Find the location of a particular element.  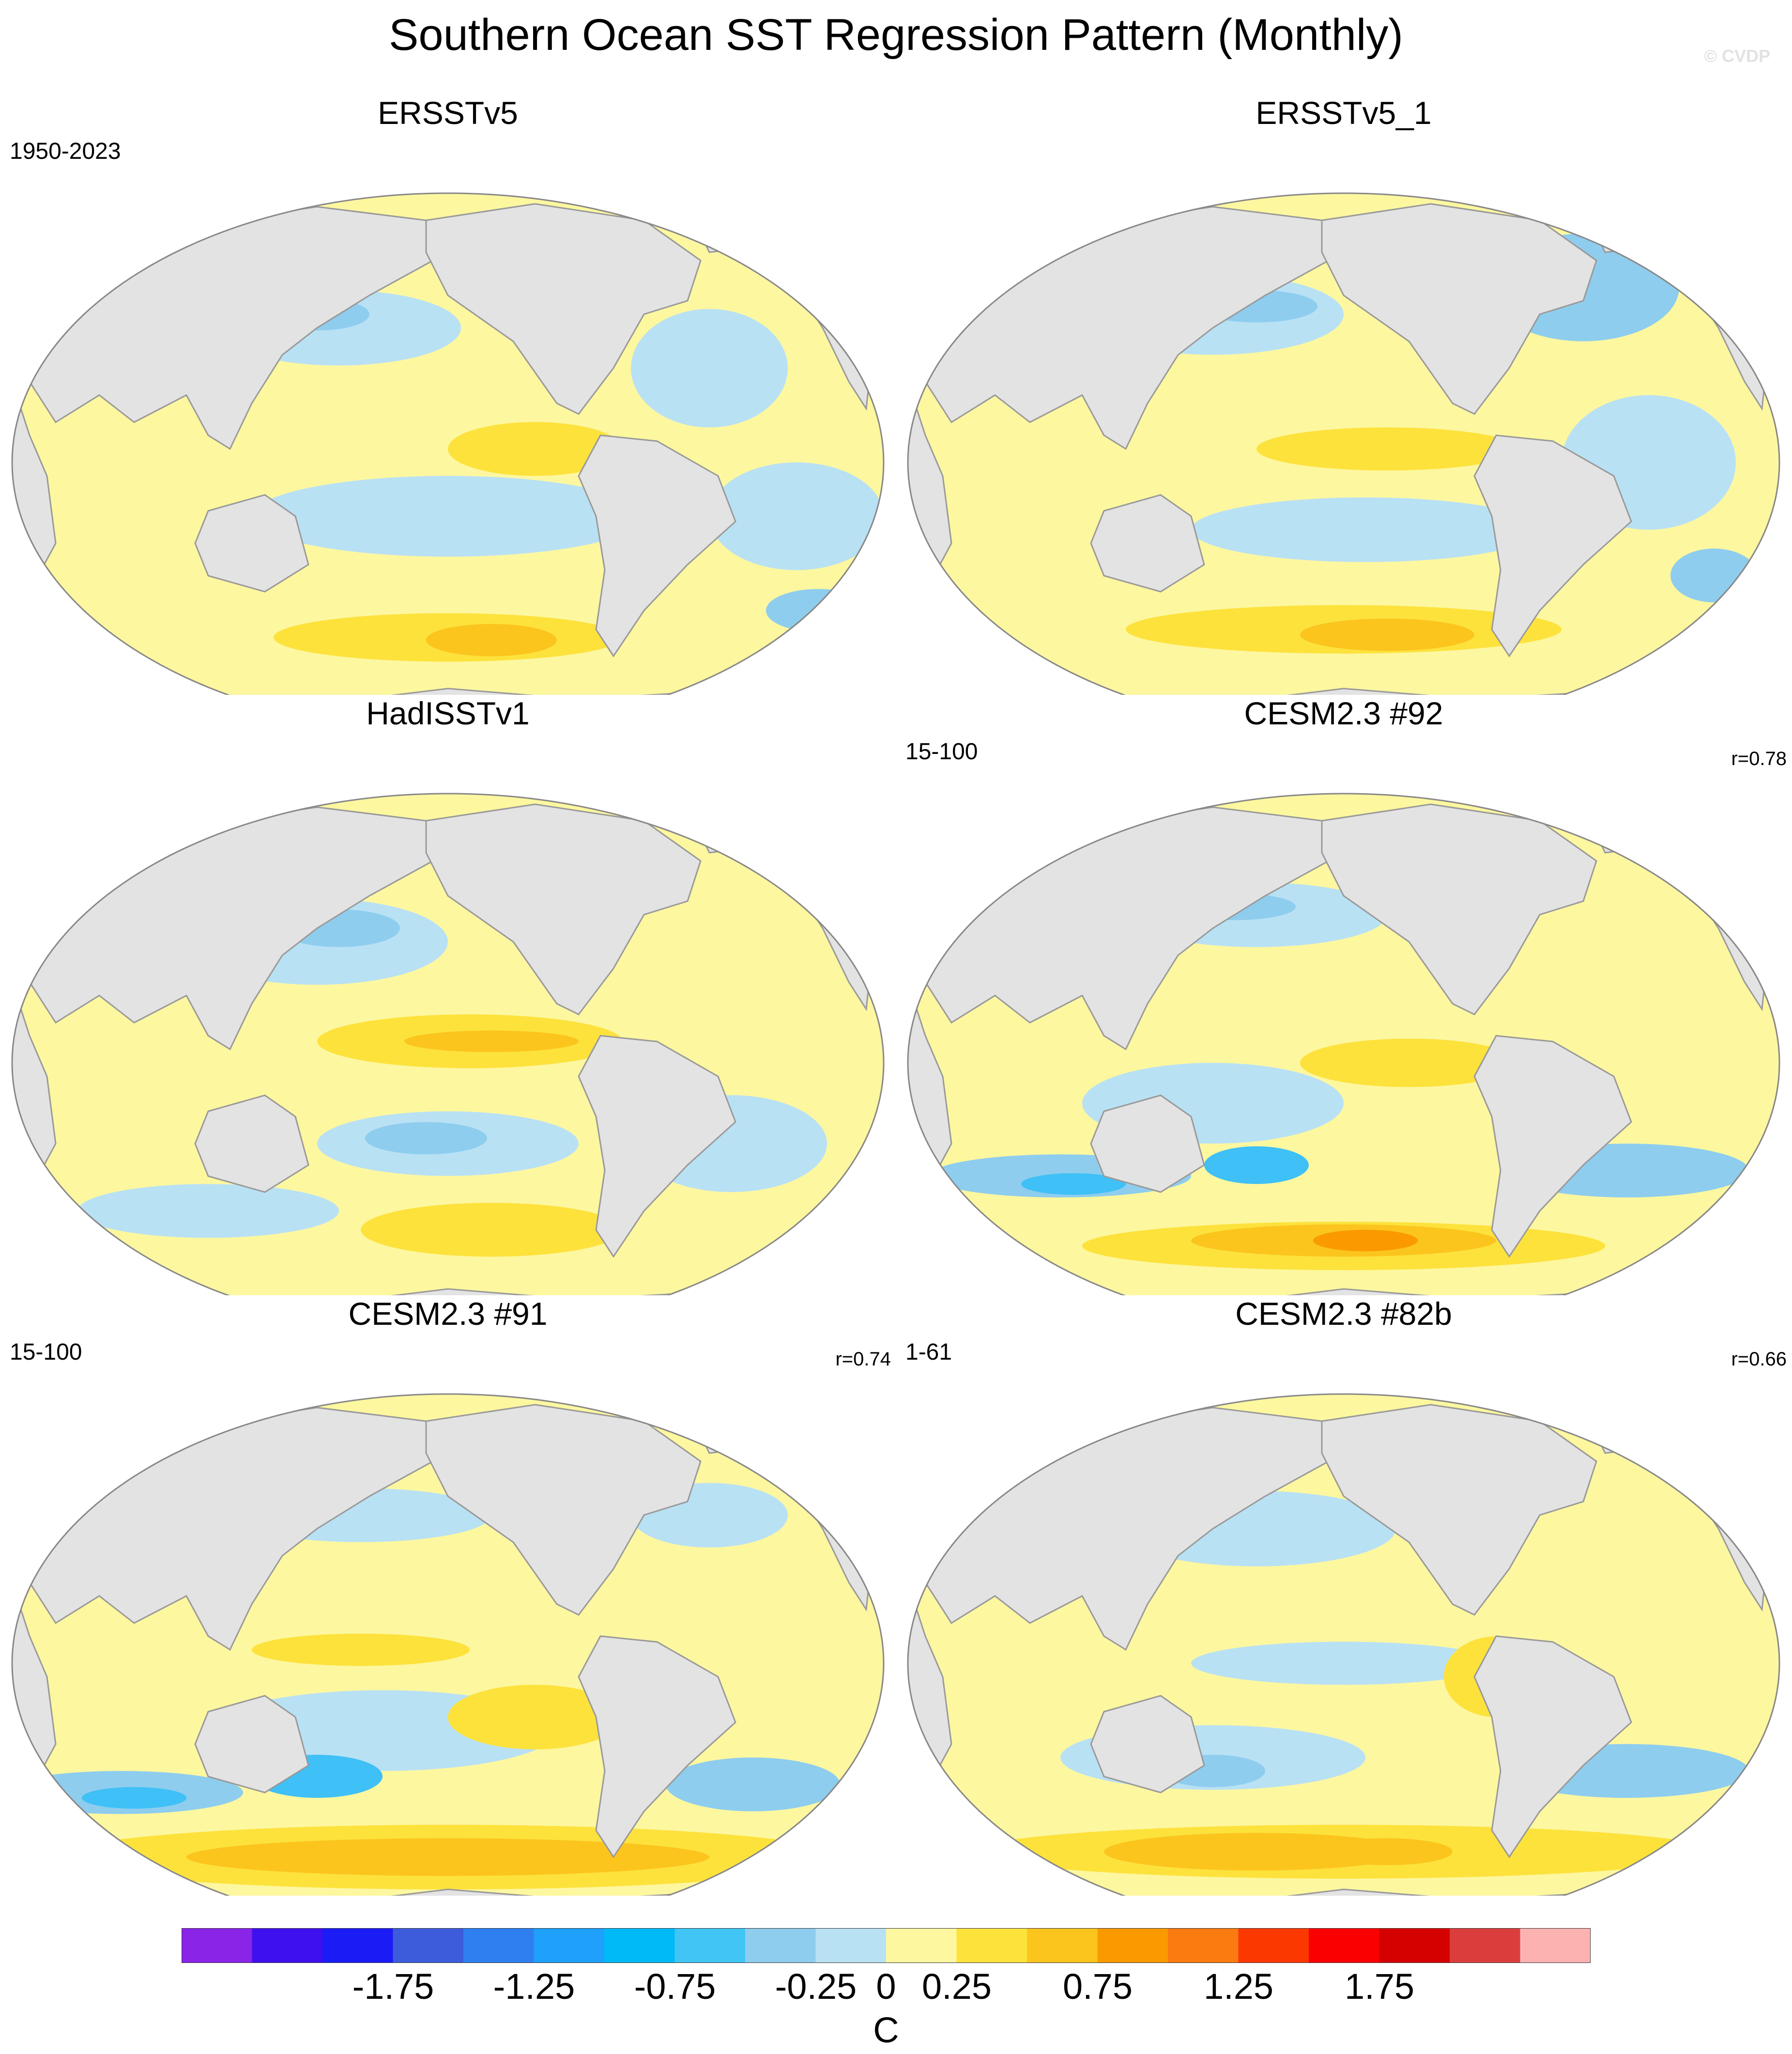

map-panel: CESM2.3 #92 15-100 r=0.78 is located at coordinates (1344, 995).